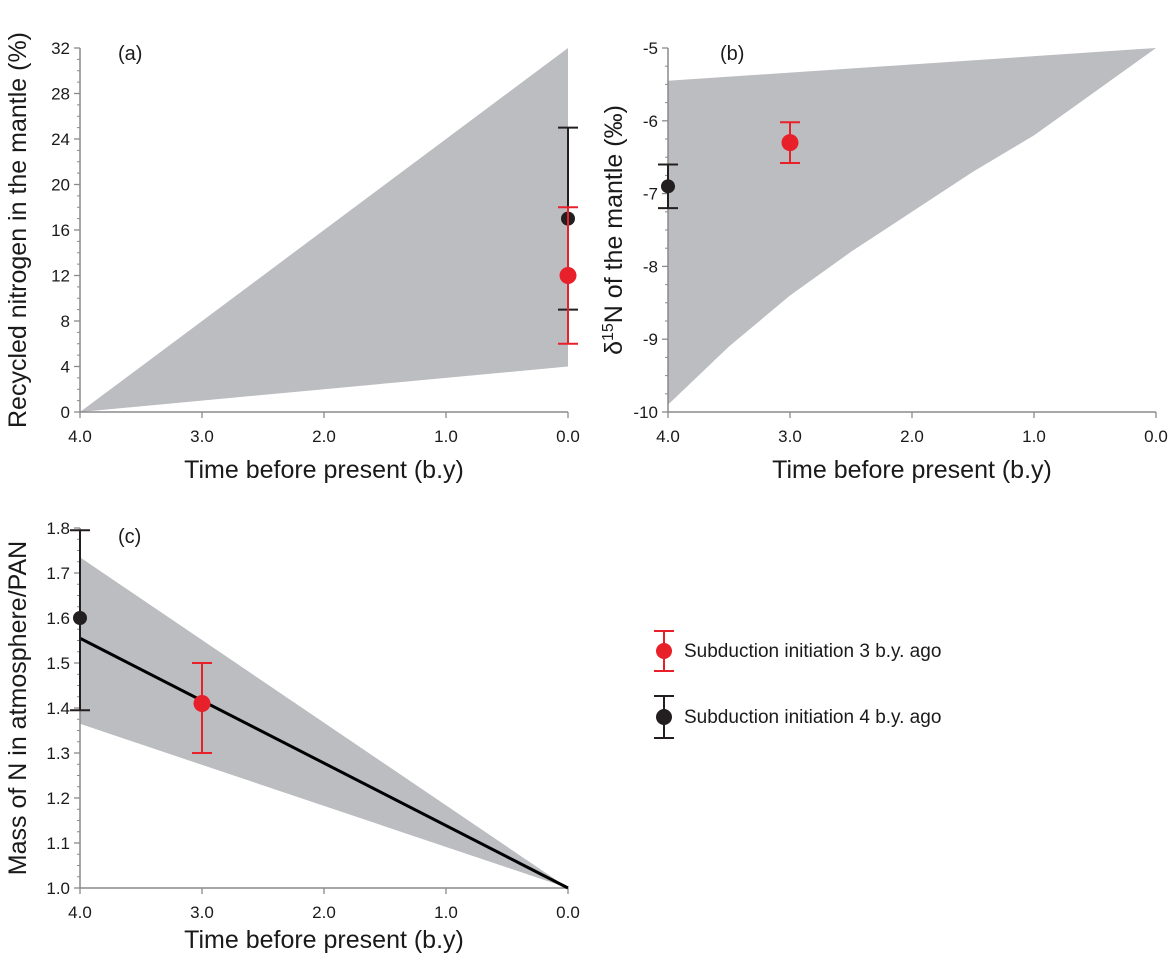  Describe the element at coordinates (912, 470) in the screenshot. I see `panel-b-x-label: Time before present (b.y)` at that location.